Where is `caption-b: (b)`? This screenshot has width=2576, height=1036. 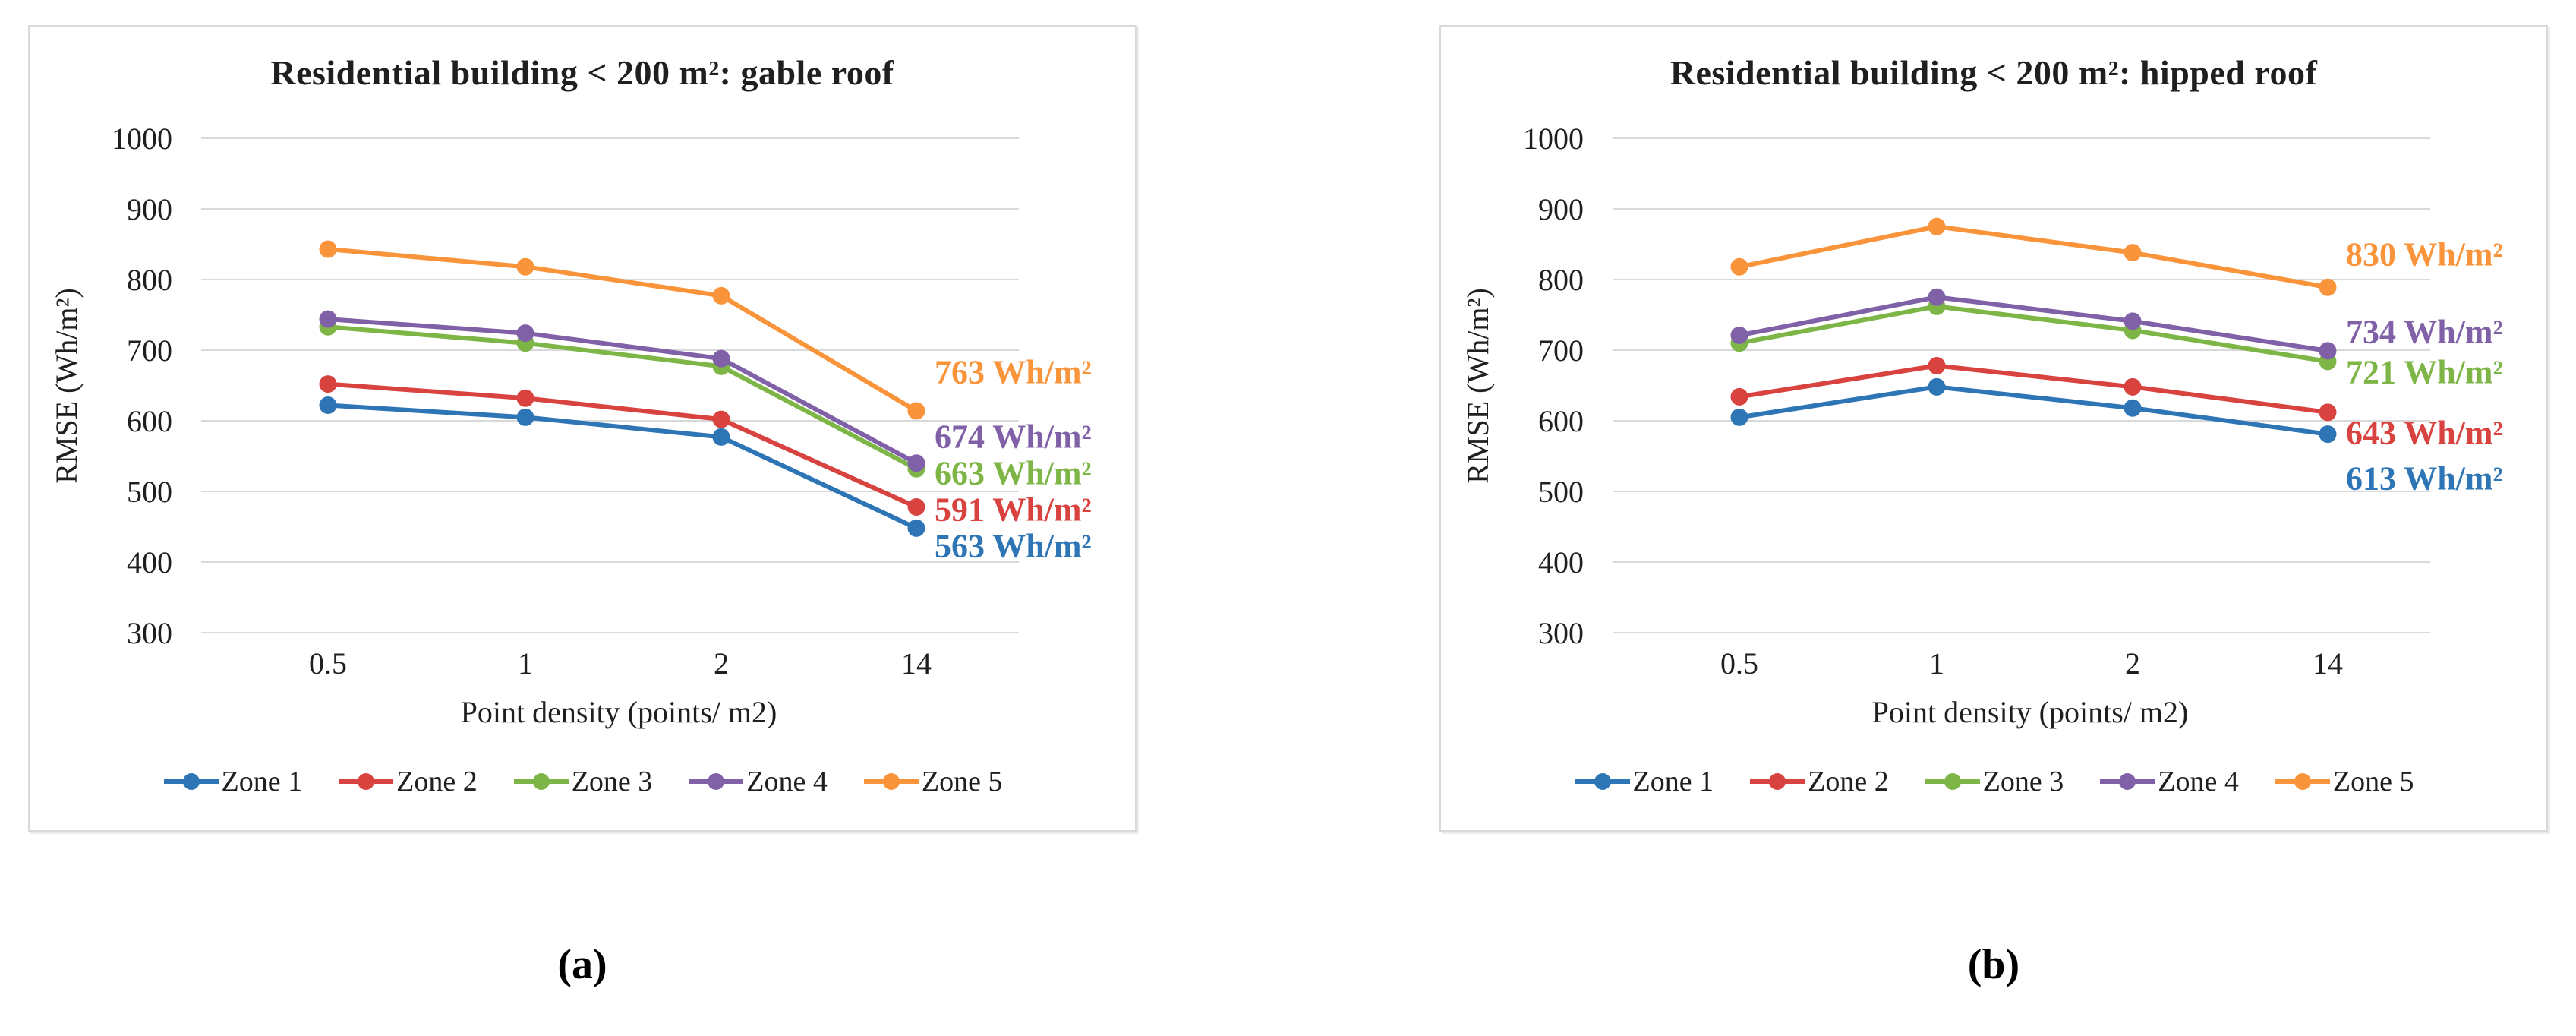
caption-b: (b) is located at coordinates (1993, 964).